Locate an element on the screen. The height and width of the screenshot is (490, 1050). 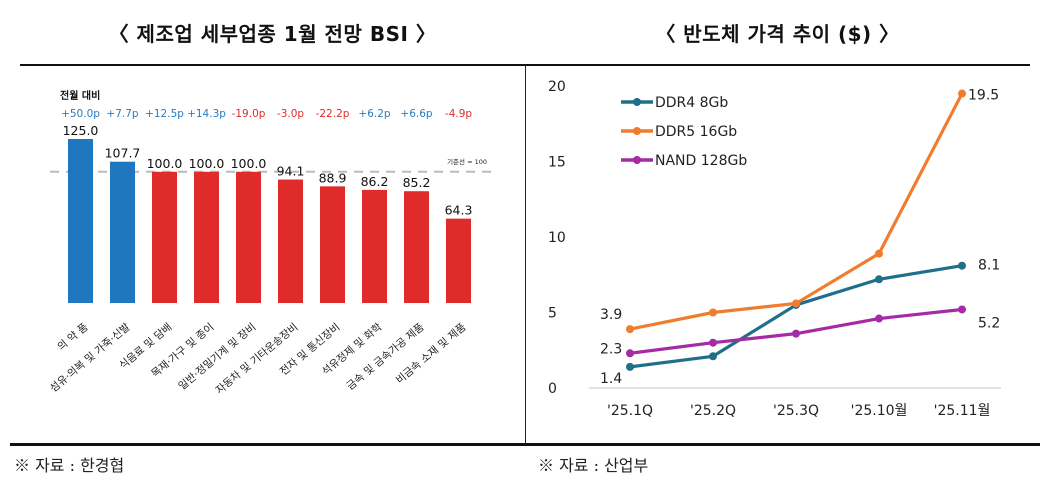
source-note-right: ※ 자료 : 산업부 is located at coordinates (593, 465).